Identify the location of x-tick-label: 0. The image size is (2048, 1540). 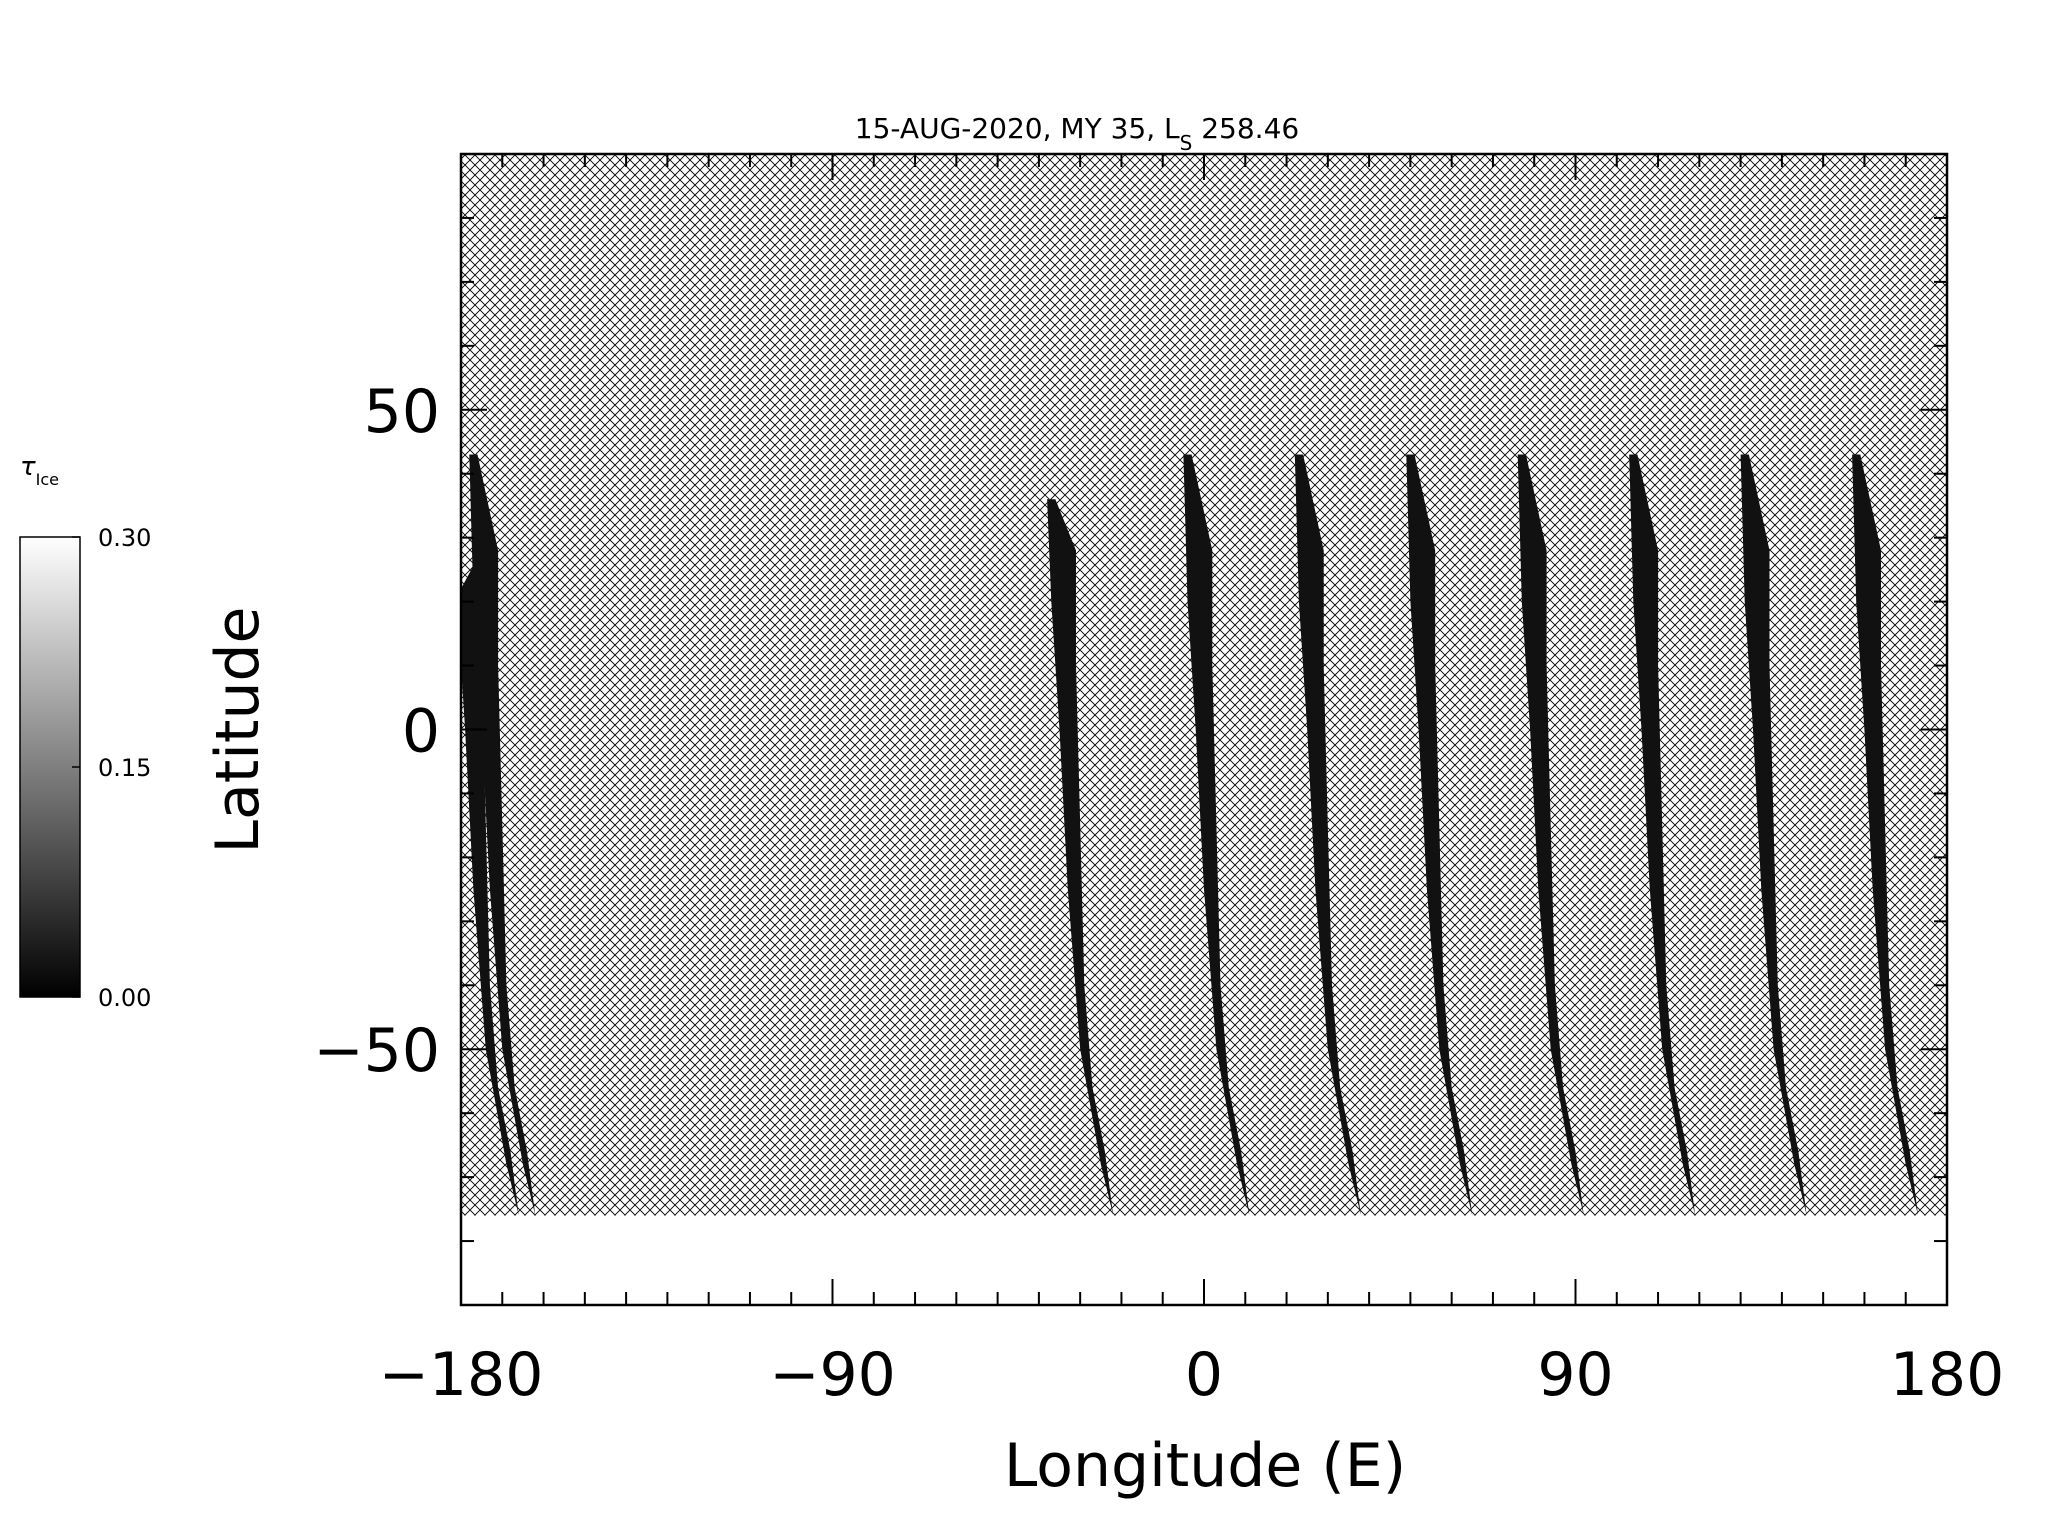
(1204, 1375).